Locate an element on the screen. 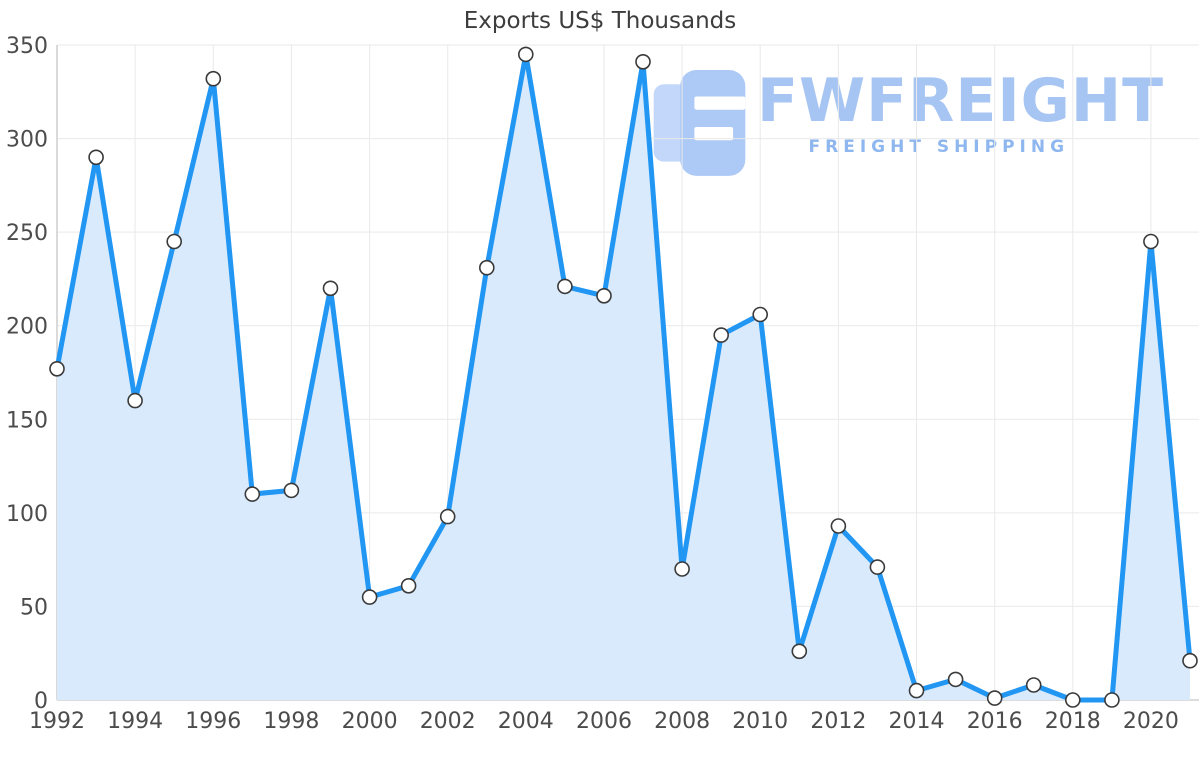 Image resolution: width=1200 pixels, height=763 pixels. svg-text: 2018 is located at coordinates (1073, 721).